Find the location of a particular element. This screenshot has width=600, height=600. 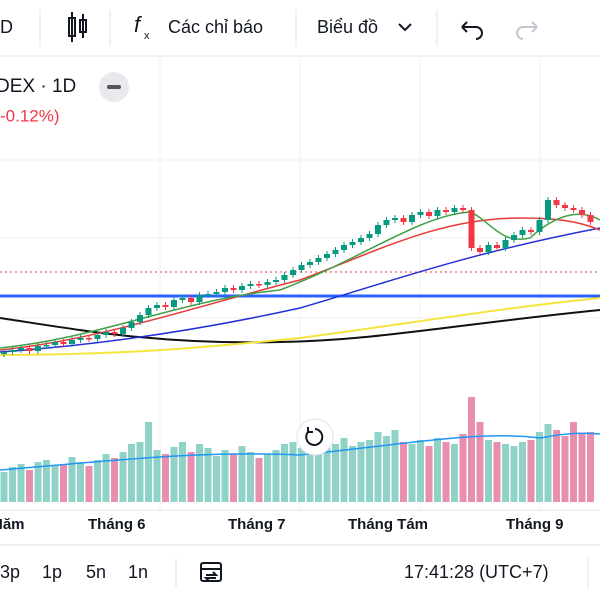

undo is located at coordinates (472, 30).